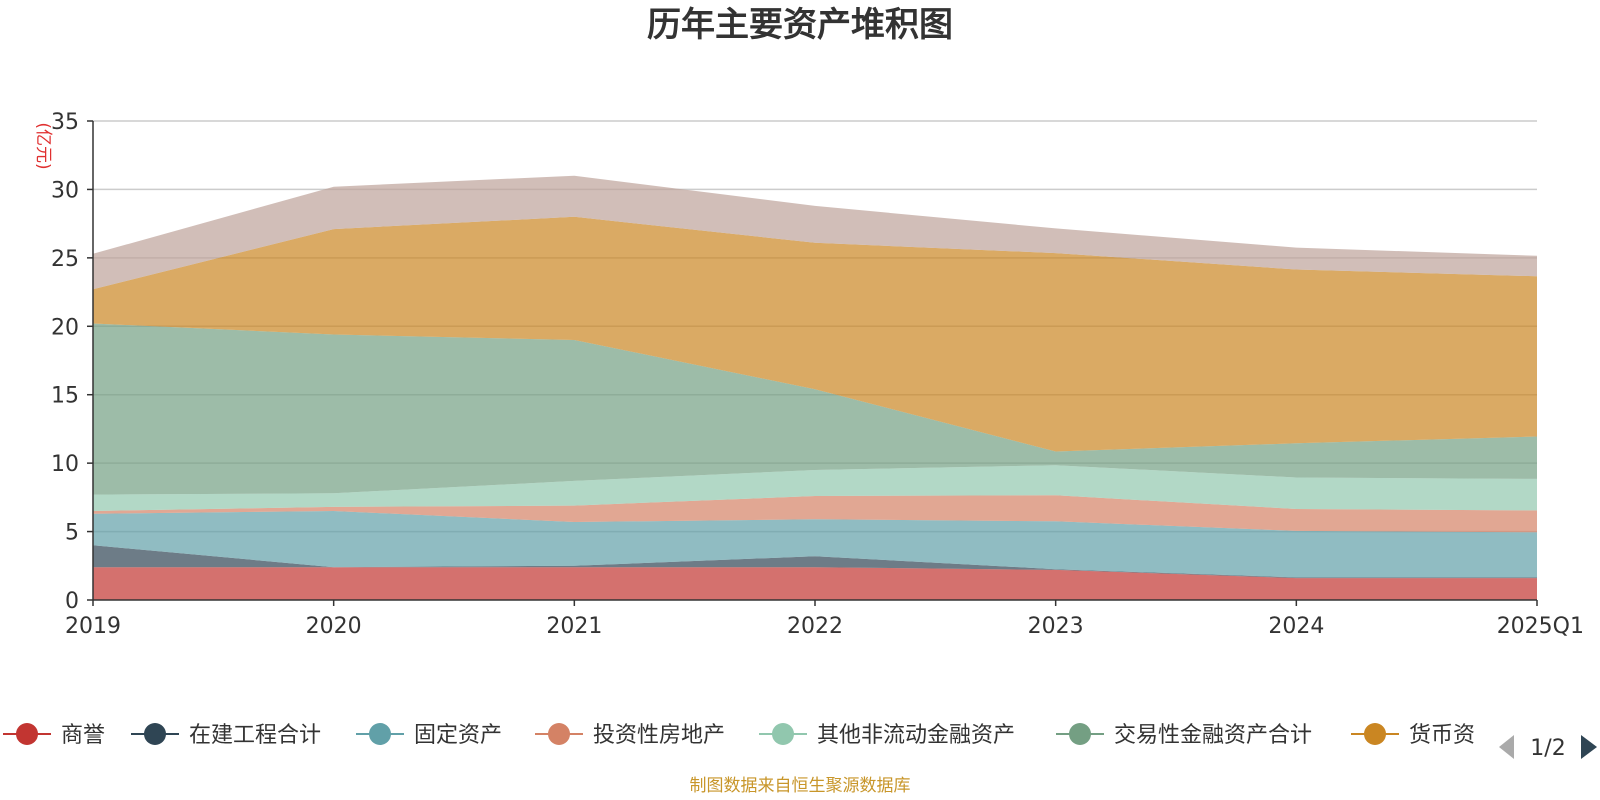 This screenshot has height=800, width=1600. I want to click on y-tick-label: 20, so click(65, 327).